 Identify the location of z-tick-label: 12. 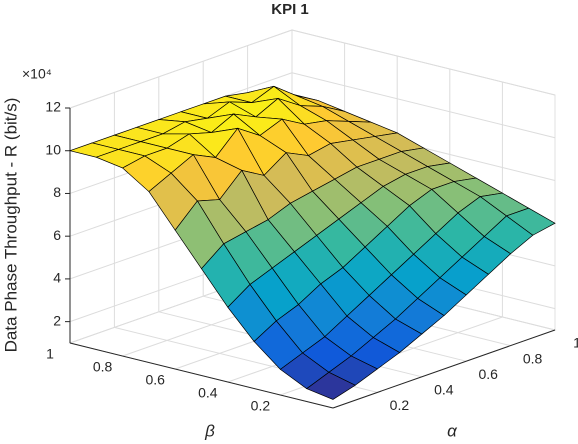
(53, 107).